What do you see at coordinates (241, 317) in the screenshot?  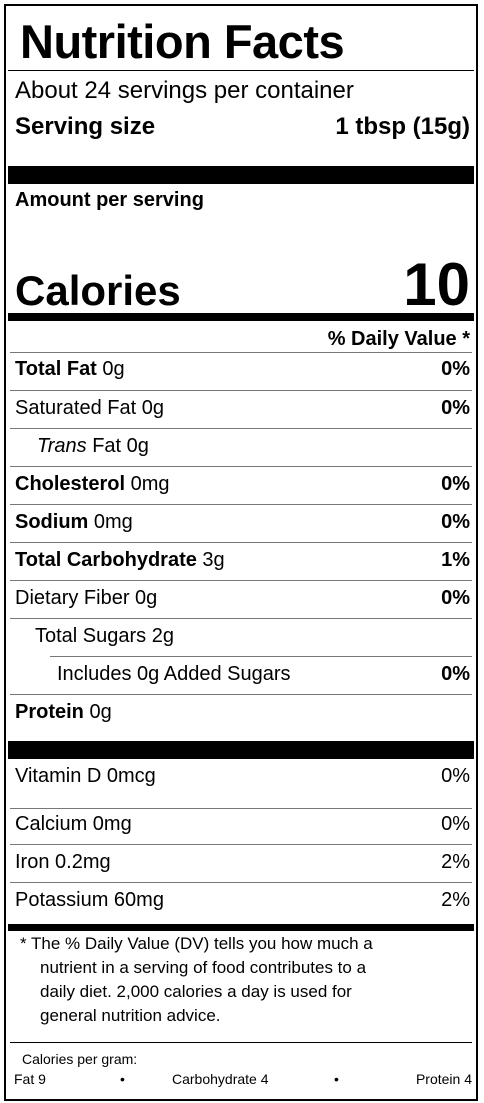 I see `calories-divider` at bounding box center [241, 317].